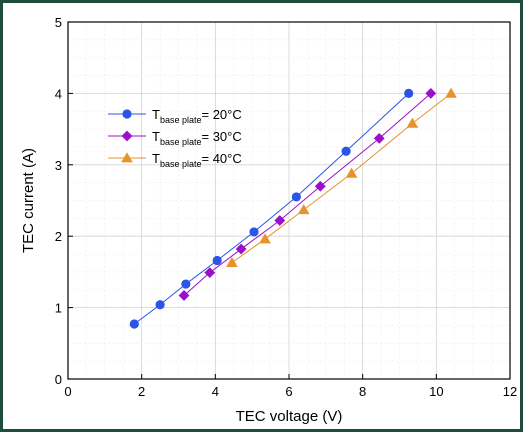  What do you see at coordinates (362, 391) in the screenshot?
I see `x-tick-label: 8` at bounding box center [362, 391].